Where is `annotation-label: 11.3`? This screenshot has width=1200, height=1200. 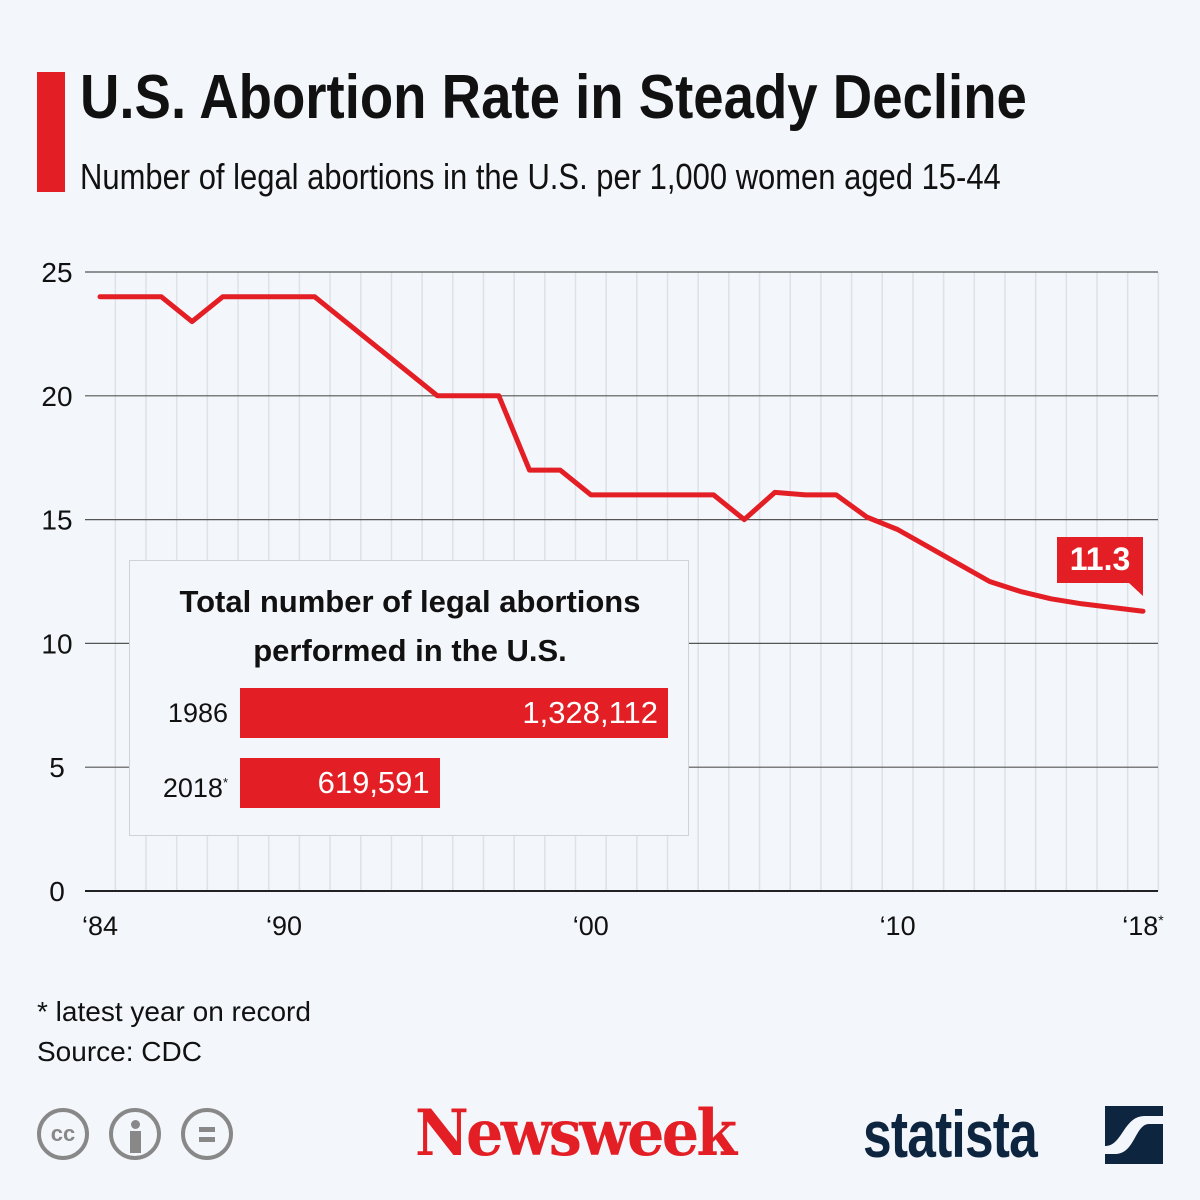
annotation-label: 11.3 is located at coordinates (1100, 559).